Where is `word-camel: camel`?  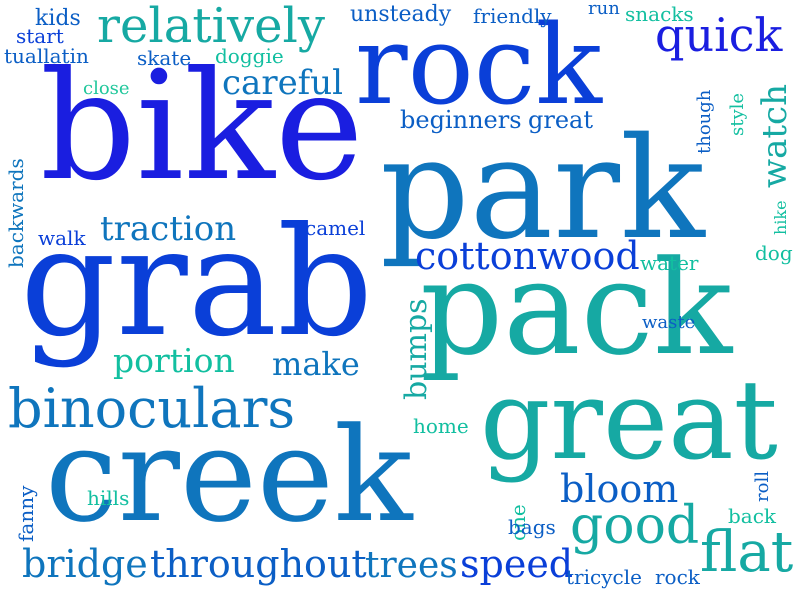
word-camel: camel is located at coordinates (335, 228).